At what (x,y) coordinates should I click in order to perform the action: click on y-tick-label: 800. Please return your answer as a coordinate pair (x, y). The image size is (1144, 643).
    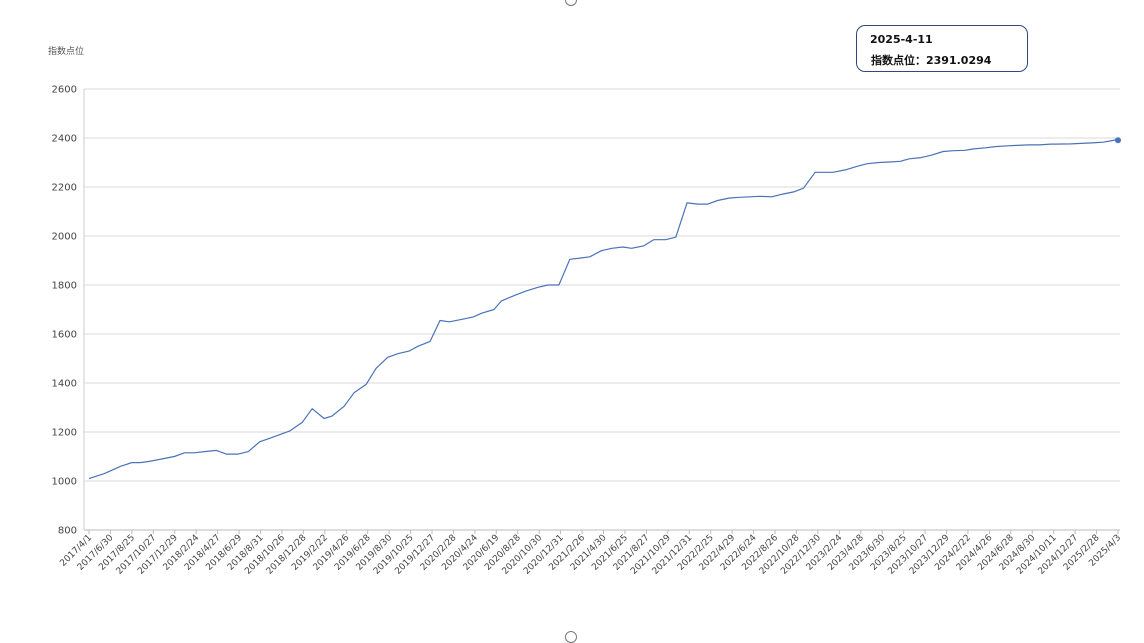
    Looking at the image, I should click on (67, 531).